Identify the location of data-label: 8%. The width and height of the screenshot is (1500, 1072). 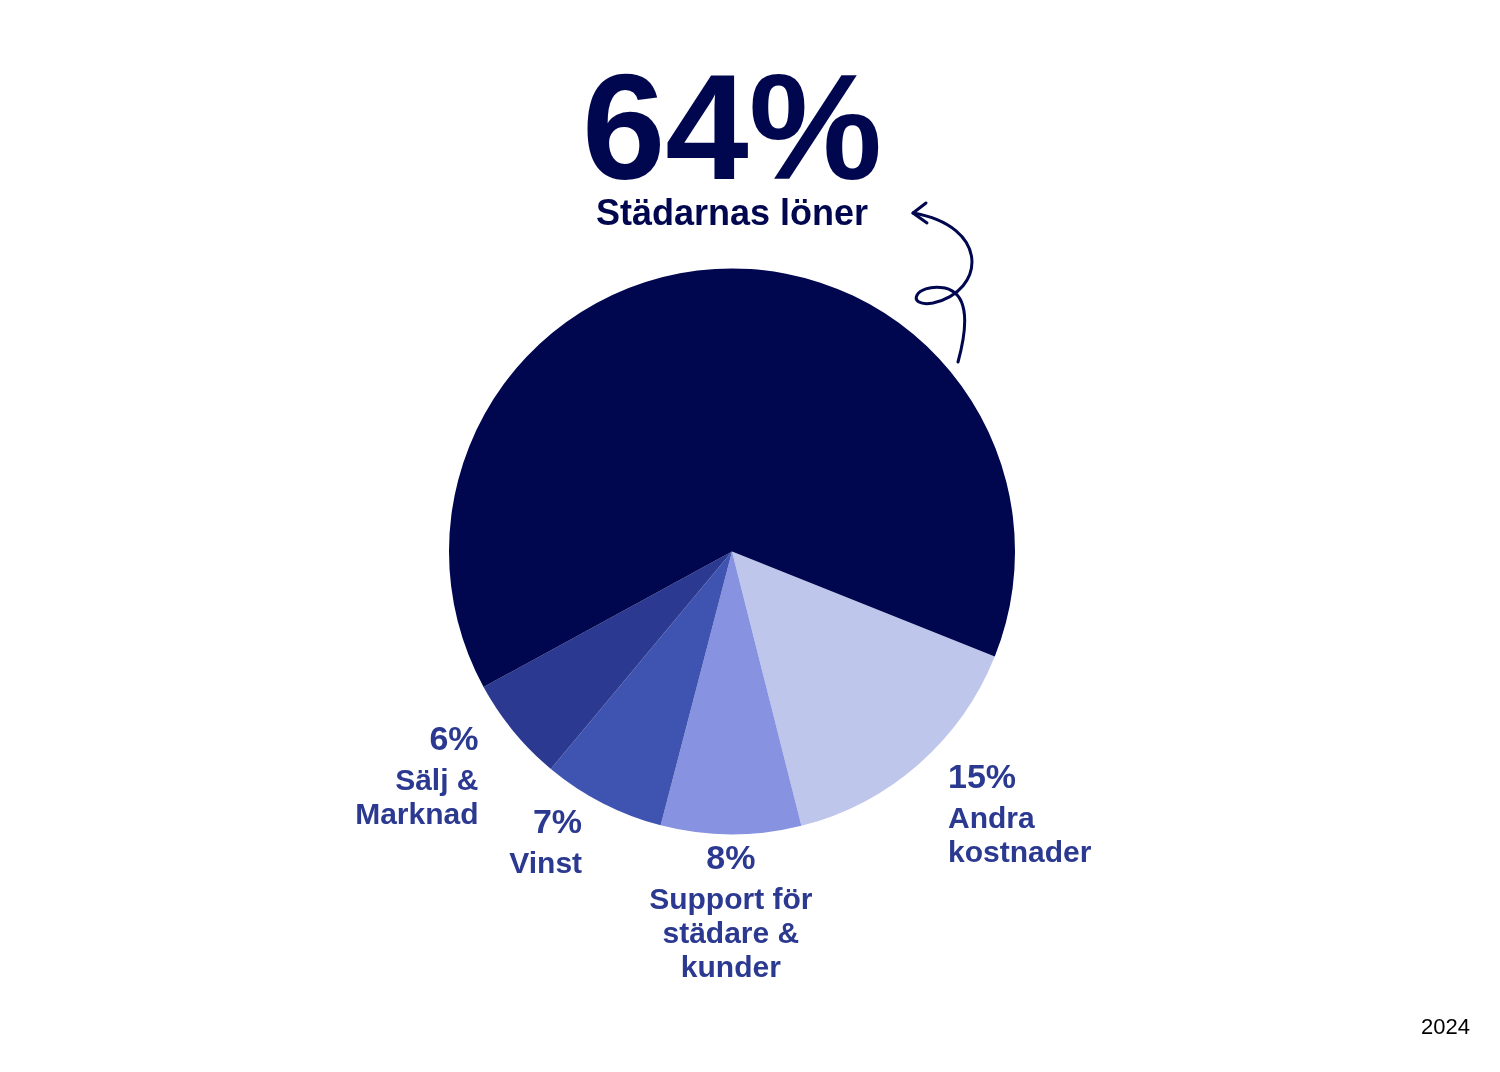
(731, 857).